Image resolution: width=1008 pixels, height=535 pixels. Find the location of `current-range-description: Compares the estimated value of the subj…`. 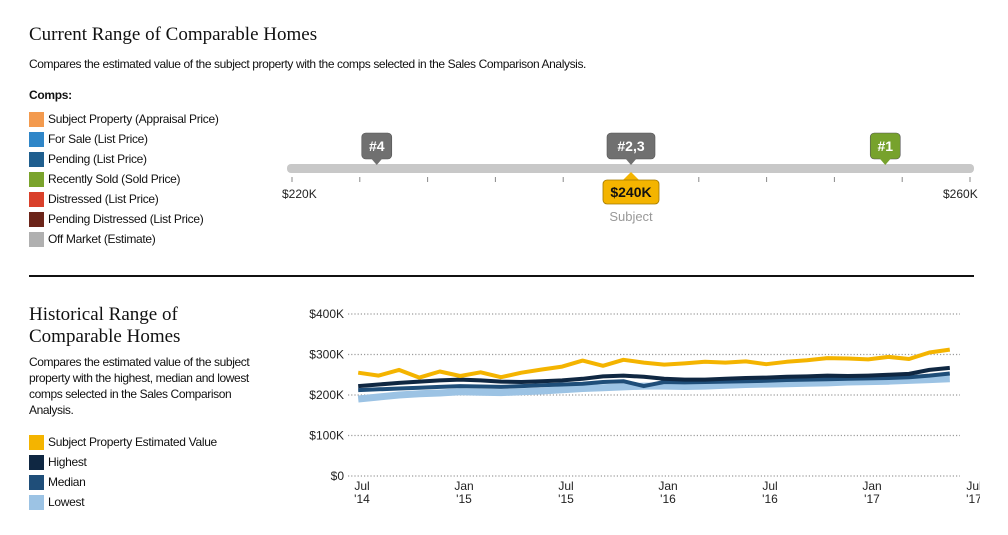

current-range-description: Compares the estimated value of the subj… is located at coordinates (307, 64).